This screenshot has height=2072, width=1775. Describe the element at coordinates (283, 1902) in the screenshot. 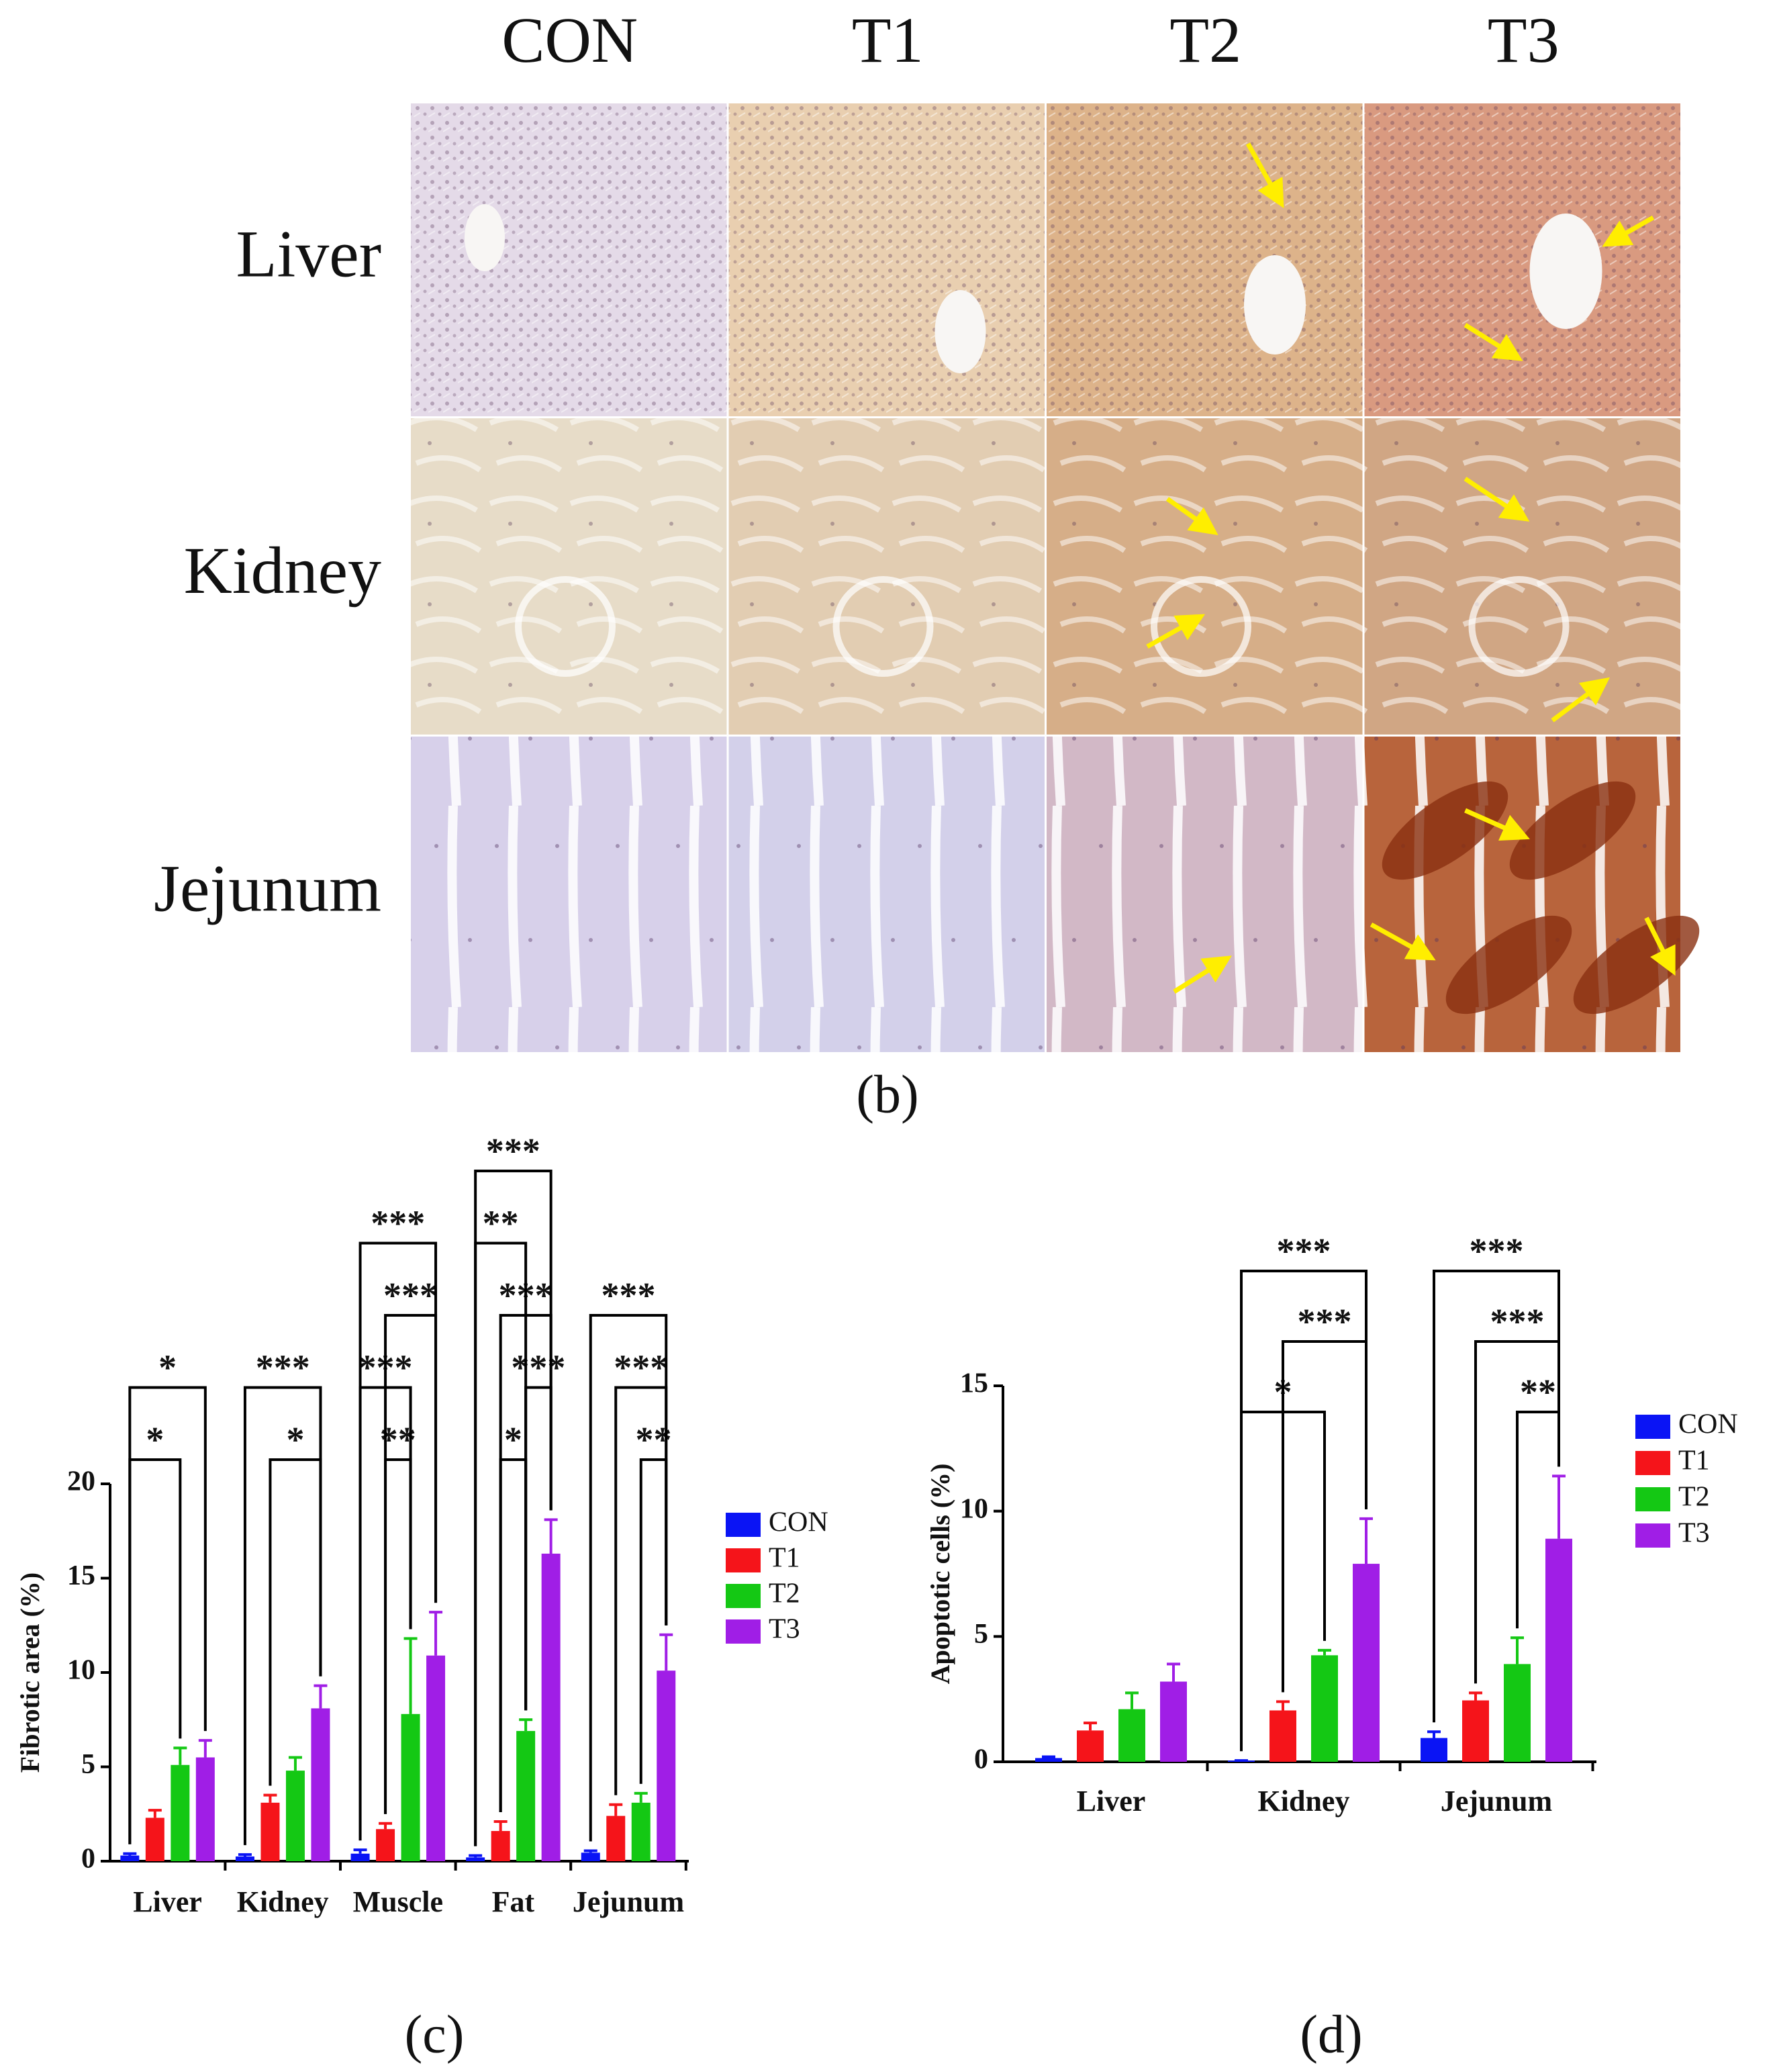

I see `x-tick-label: Kidney` at that location.